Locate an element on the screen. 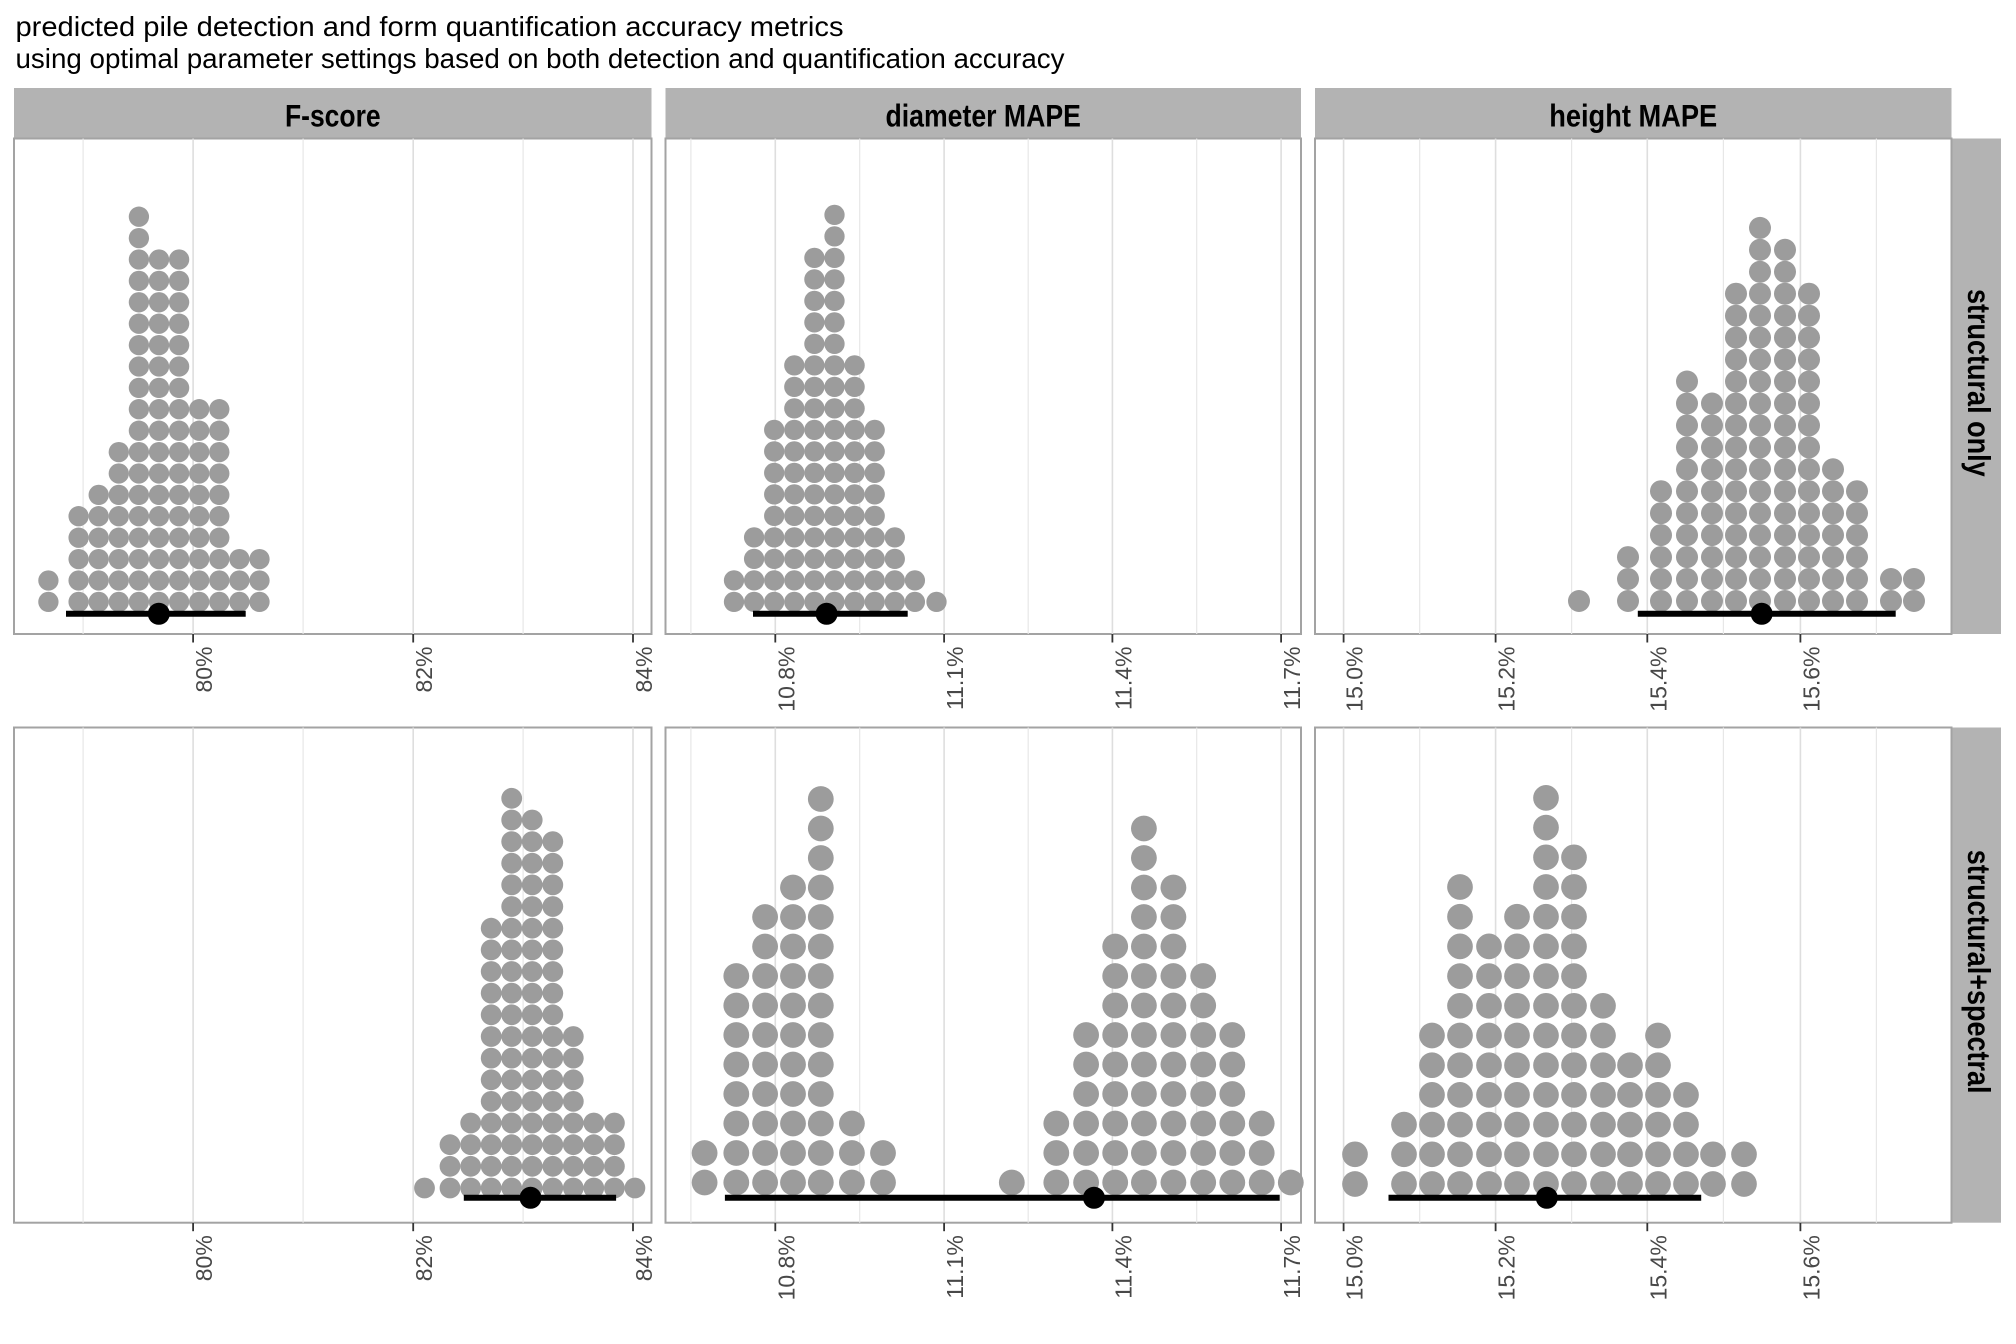 The image size is (2016, 1344). svg-text: diameter MAPE is located at coordinates (983, 116).